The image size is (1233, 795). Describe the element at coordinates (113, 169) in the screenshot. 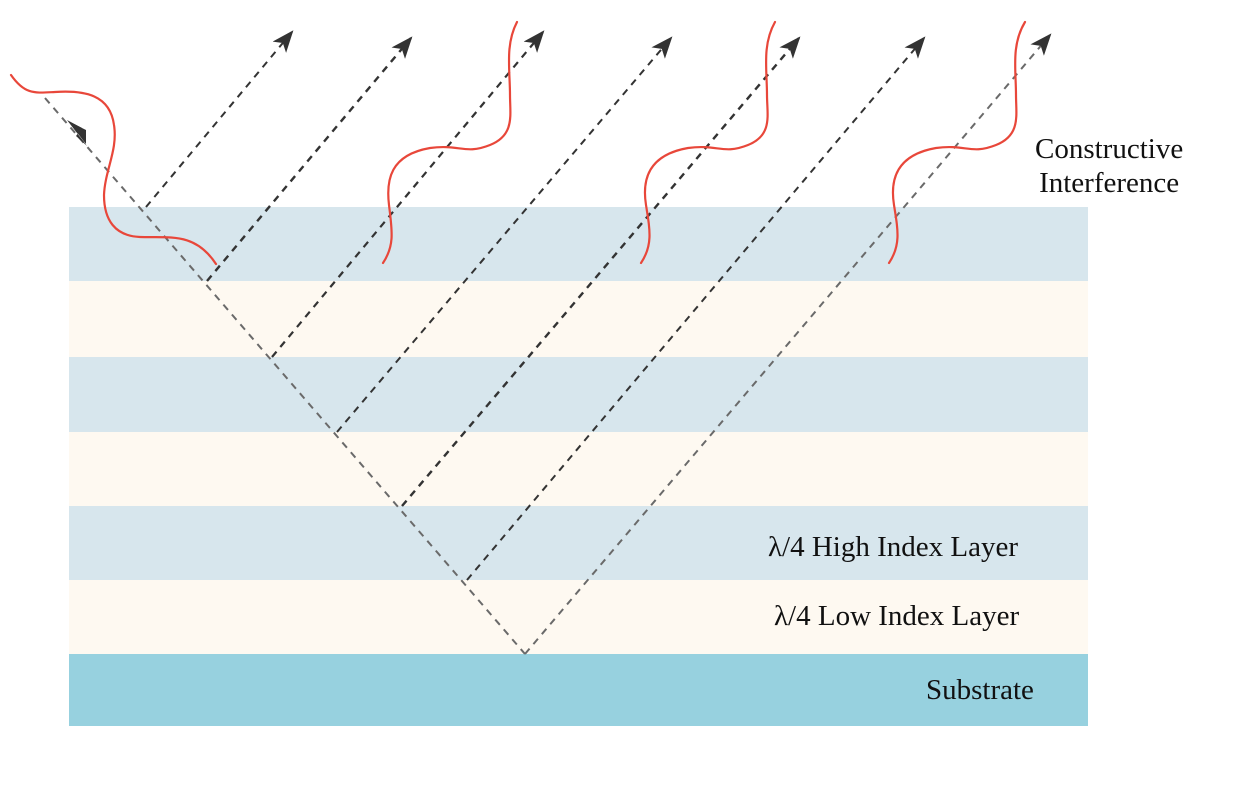

I see `incident-wave` at that location.